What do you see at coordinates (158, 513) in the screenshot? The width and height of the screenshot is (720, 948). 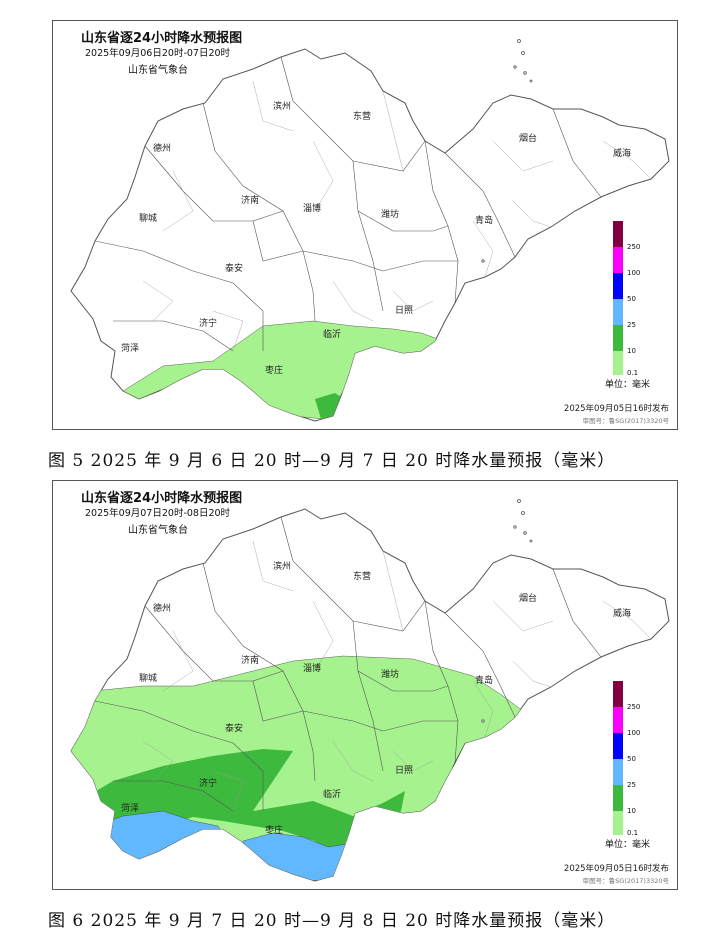 I see `map-date-range: 2025年09月07日20时-08日20时` at bounding box center [158, 513].